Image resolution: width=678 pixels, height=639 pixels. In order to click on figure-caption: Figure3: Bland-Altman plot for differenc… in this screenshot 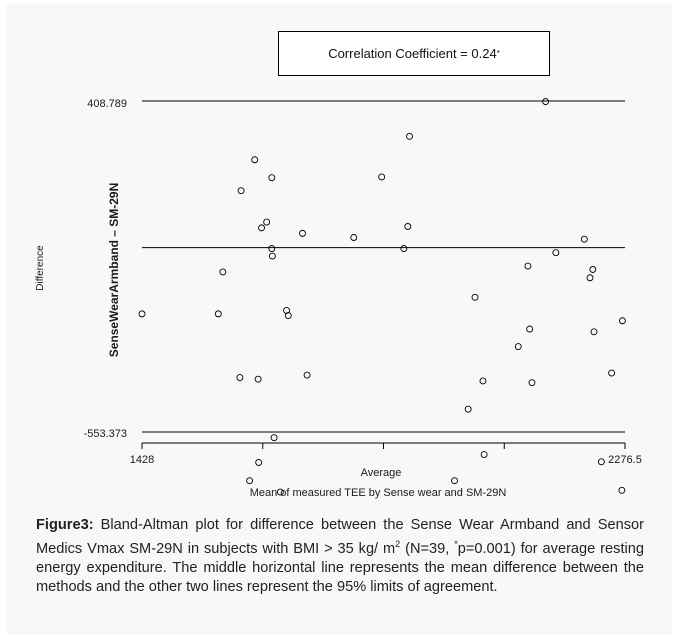, I will do `click(340, 556)`.